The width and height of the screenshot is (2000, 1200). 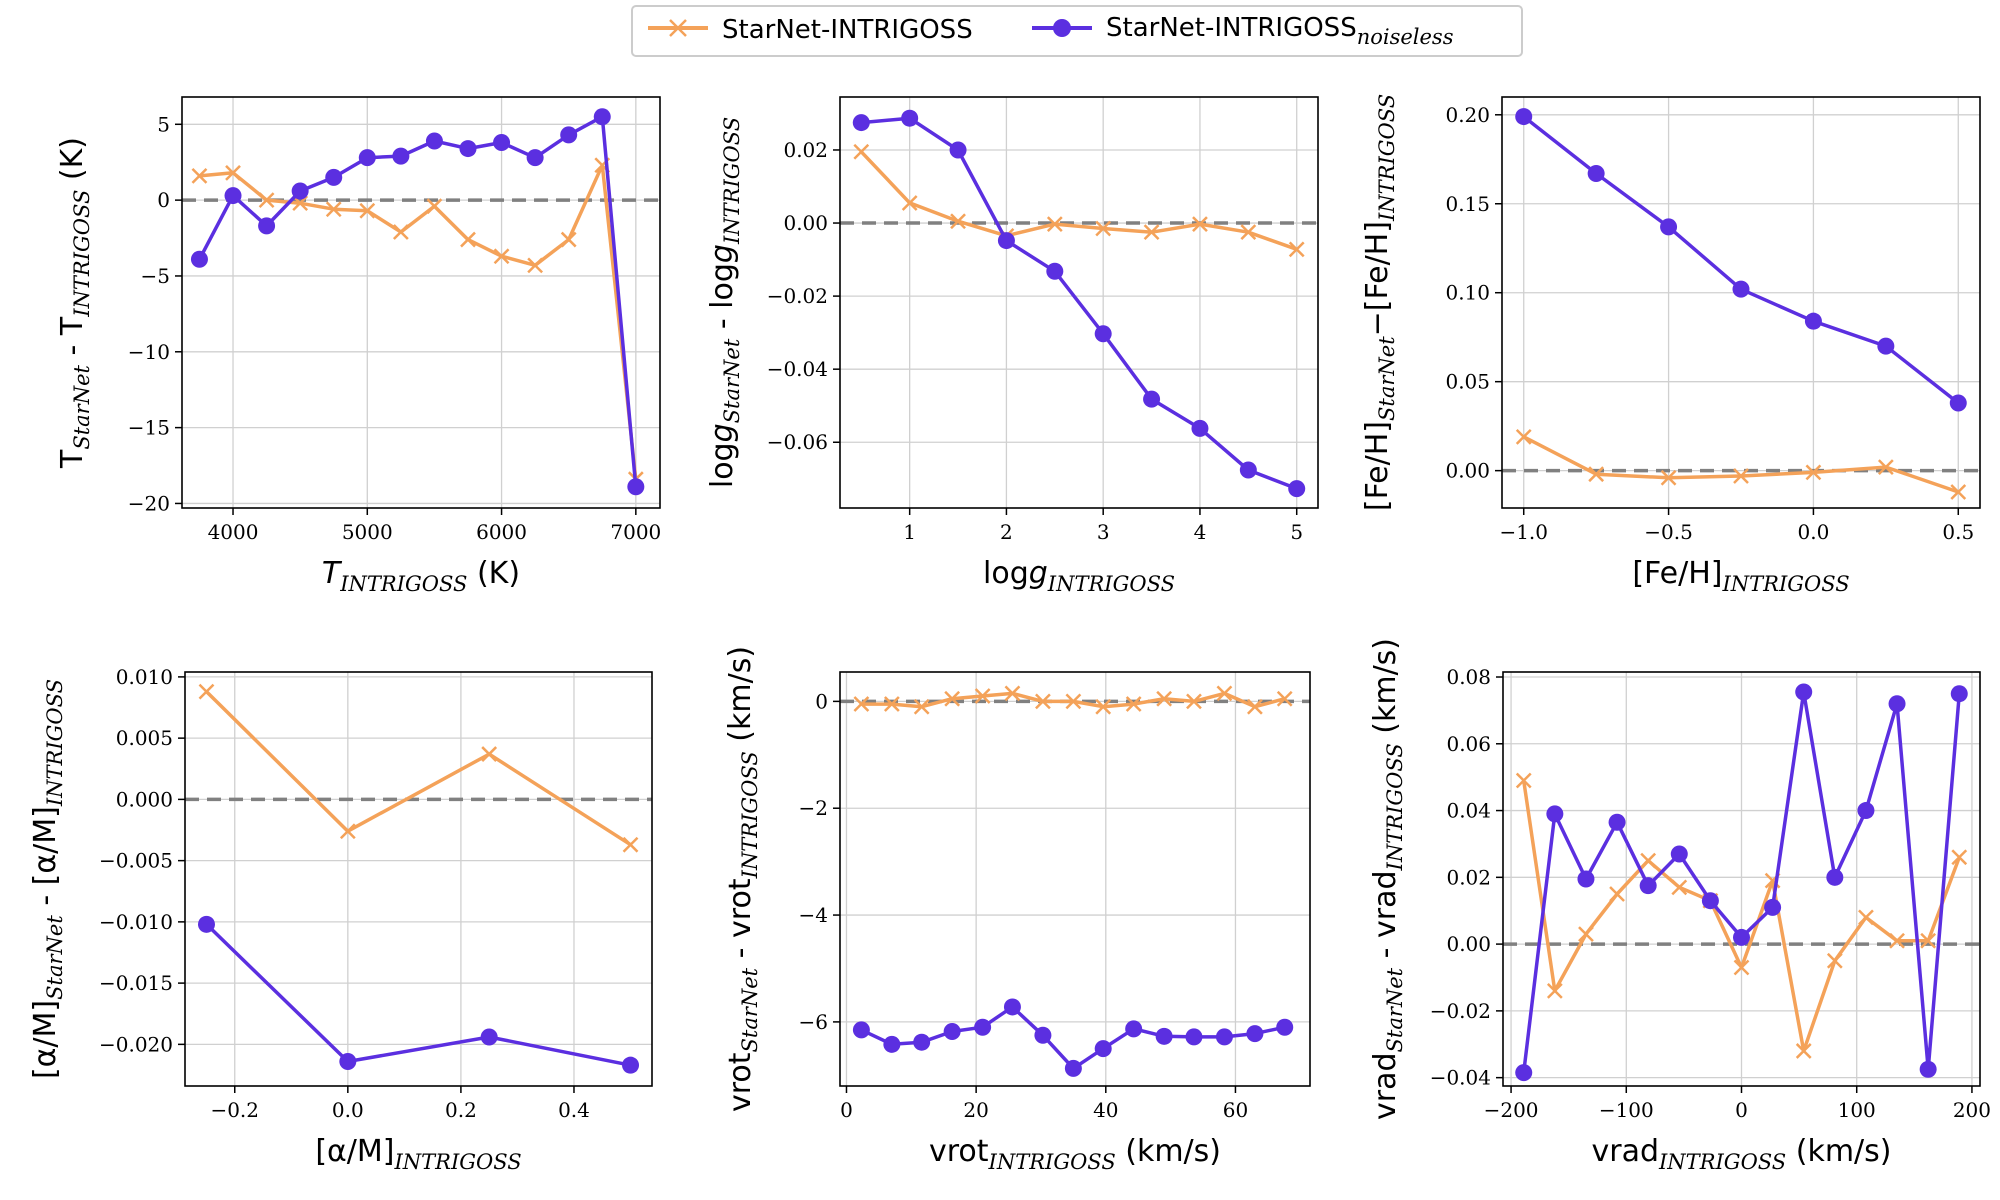 What do you see at coordinates (163, 124) in the screenshot?
I see `y-tick-label: 5` at bounding box center [163, 124].